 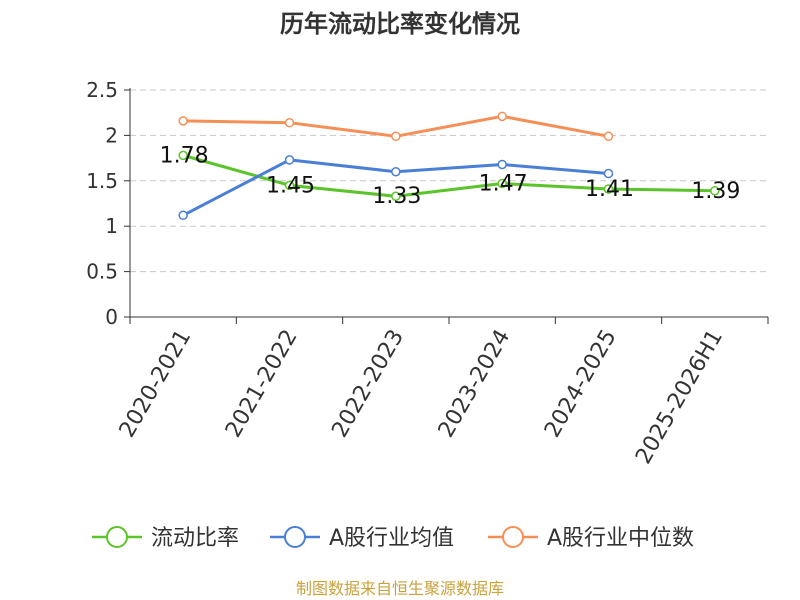 What do you see at coordinates (475, 383) in the screenshot?
I see `x-tick-label: 2023-2024` at bounding box center [475, 383].